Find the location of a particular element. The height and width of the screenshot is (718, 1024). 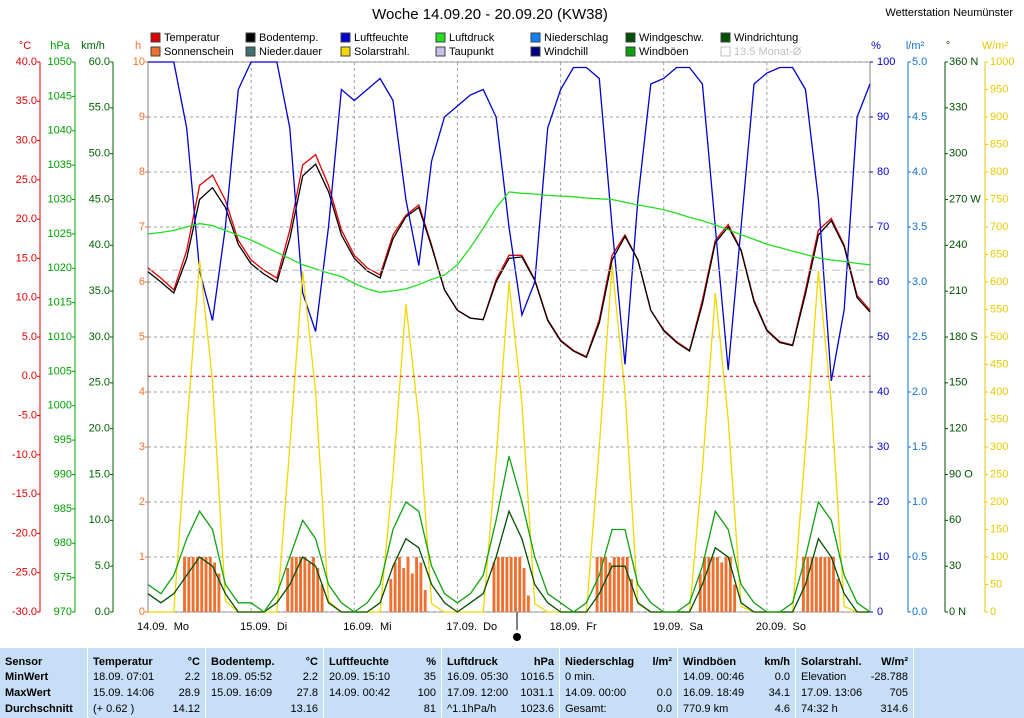

table-unit: °C is located at coordinates (193, 662).